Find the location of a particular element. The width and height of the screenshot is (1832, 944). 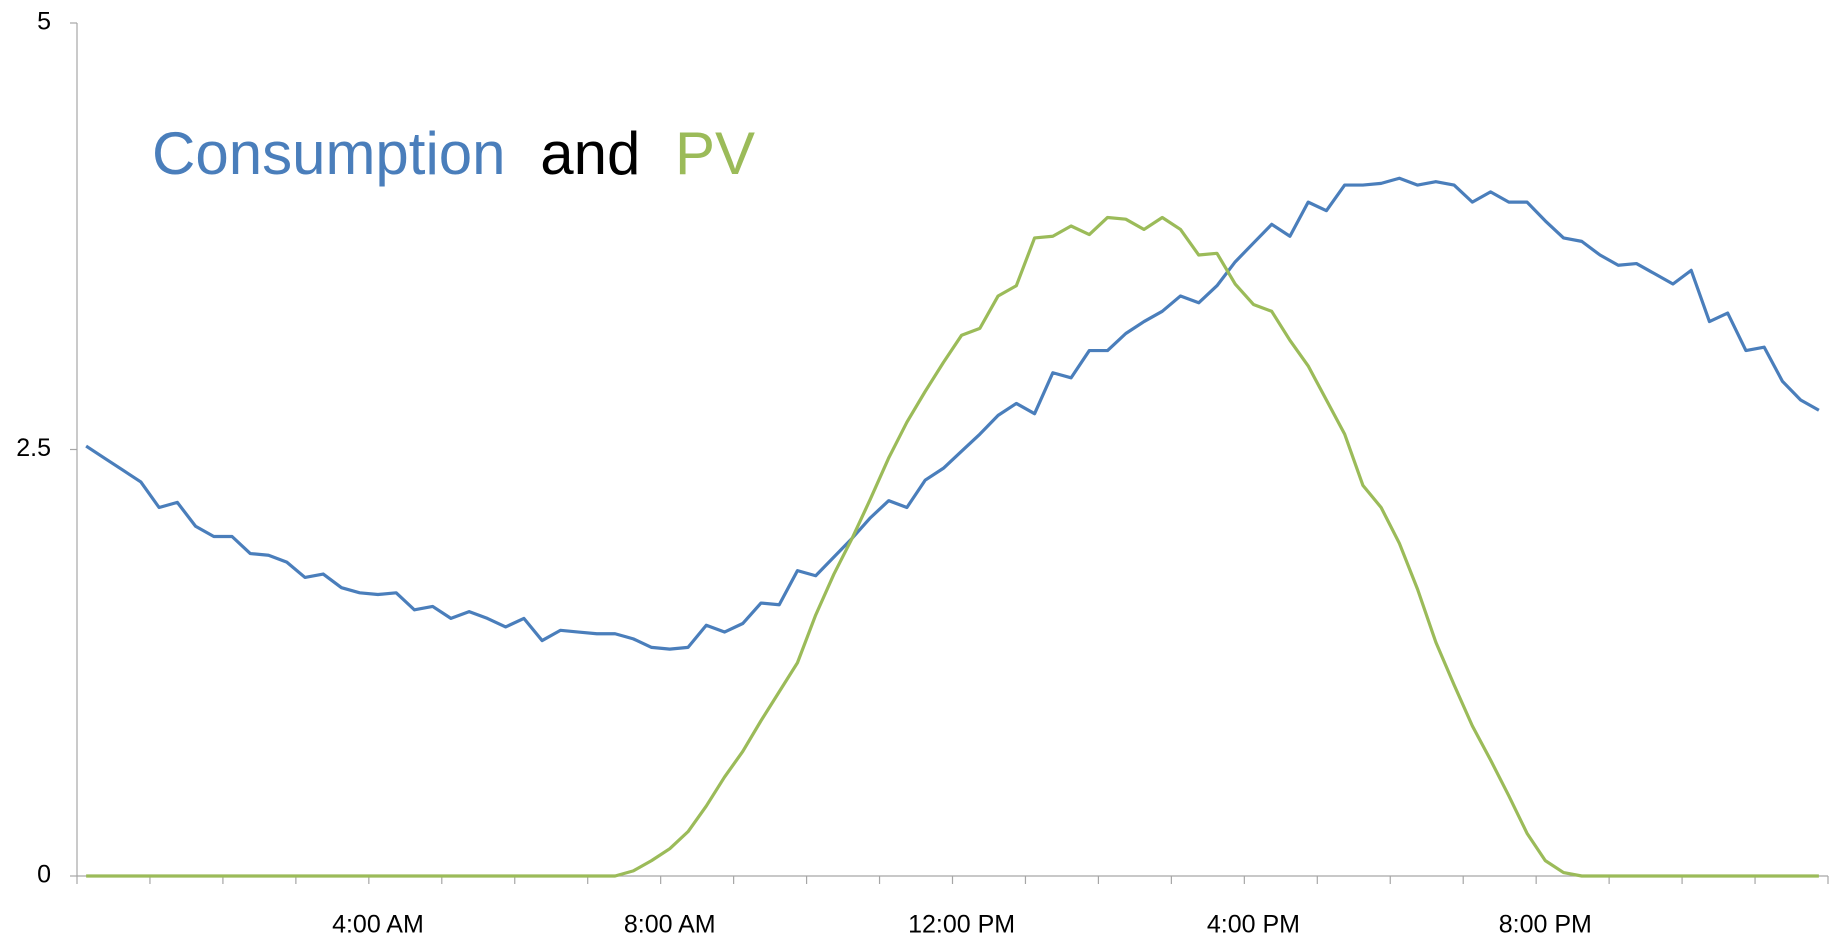

x-tick-label: 8:00 AM is located at coordinates (670, 925).